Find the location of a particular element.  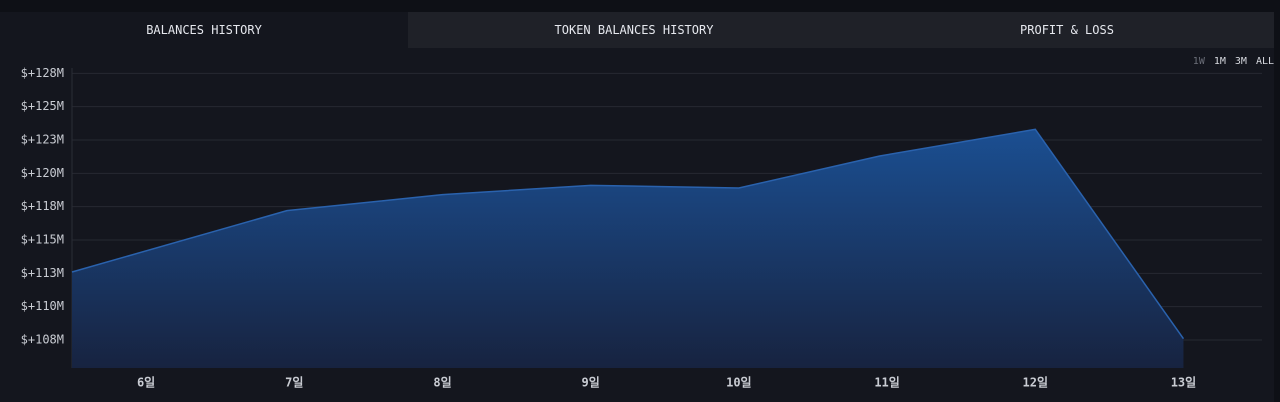

x-tick-label: 12일 is located at coordinates (1036, 383).